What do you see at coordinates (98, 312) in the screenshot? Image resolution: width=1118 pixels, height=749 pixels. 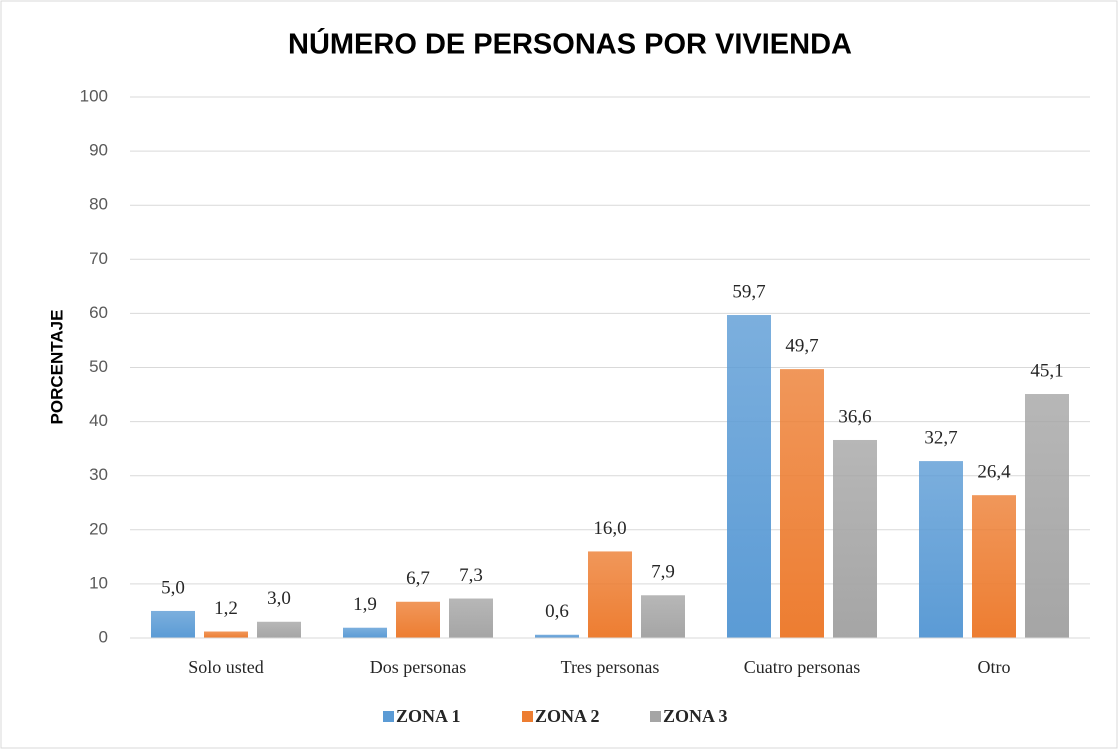 I see `y-tick-label: 60` at bounding box center [98, 312].